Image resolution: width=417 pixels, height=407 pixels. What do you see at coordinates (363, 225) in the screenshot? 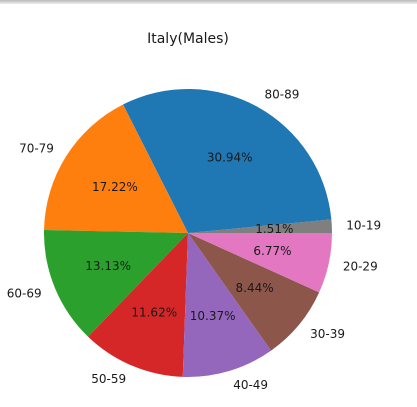
I see `pie-category-label: 10-19` at bounding box center [363, 225].